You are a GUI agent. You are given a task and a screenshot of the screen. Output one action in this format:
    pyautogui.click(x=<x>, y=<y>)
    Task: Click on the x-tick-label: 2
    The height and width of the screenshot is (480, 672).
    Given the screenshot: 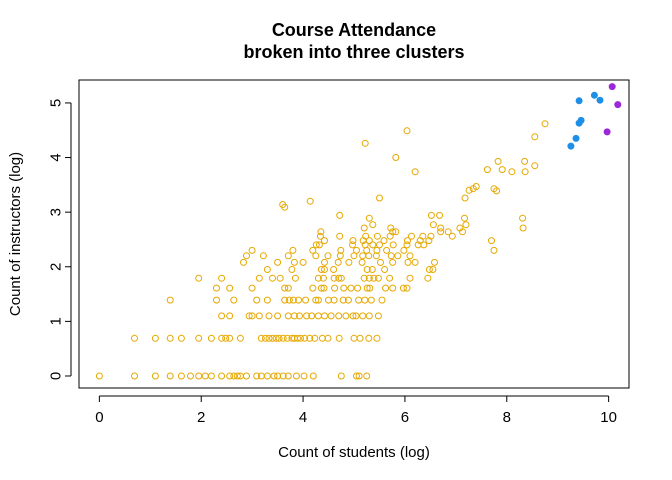 What is the action you would take?
    pyautogui.click(x=201, y=417)
    